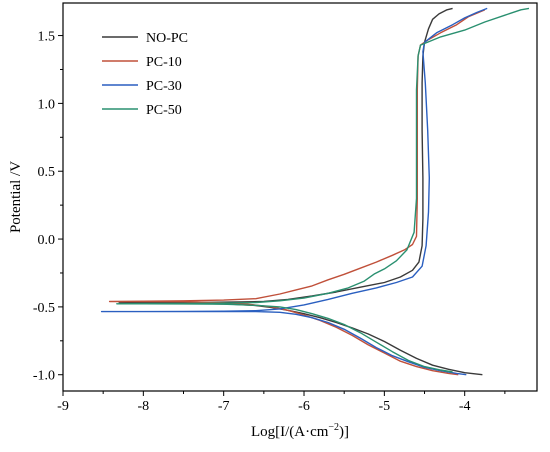 The width and height of the screenshot is (550, 452). What do you see at coordinates (164, 62) in the screenshot?
I see `legend-label-pc-10: PC-10` at bounding box center [164, 62].